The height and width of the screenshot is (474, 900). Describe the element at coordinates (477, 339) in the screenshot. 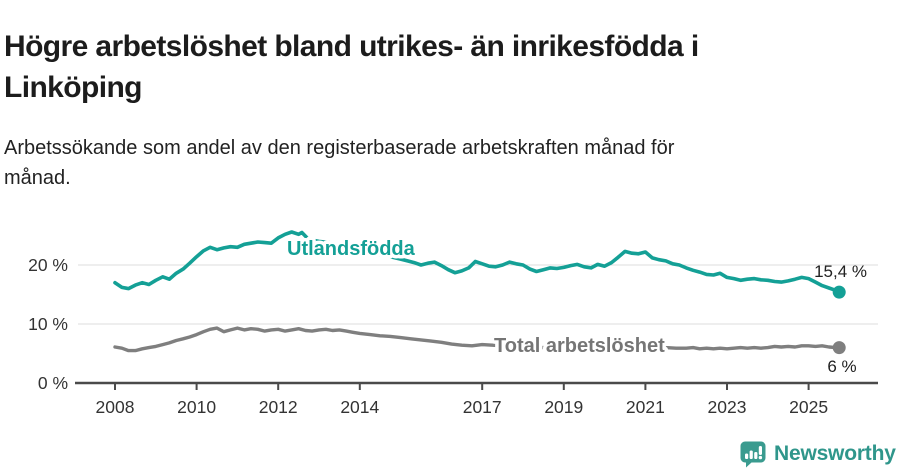

I see `series-line-total` at that location.